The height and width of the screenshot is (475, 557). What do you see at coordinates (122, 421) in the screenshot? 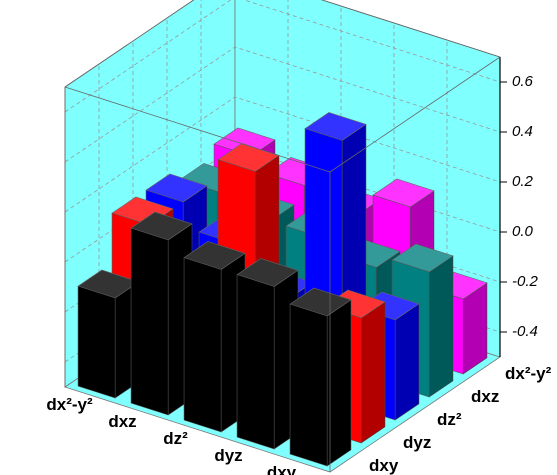
I see `x-category-label: dxz` at bounding box center [122, 421].